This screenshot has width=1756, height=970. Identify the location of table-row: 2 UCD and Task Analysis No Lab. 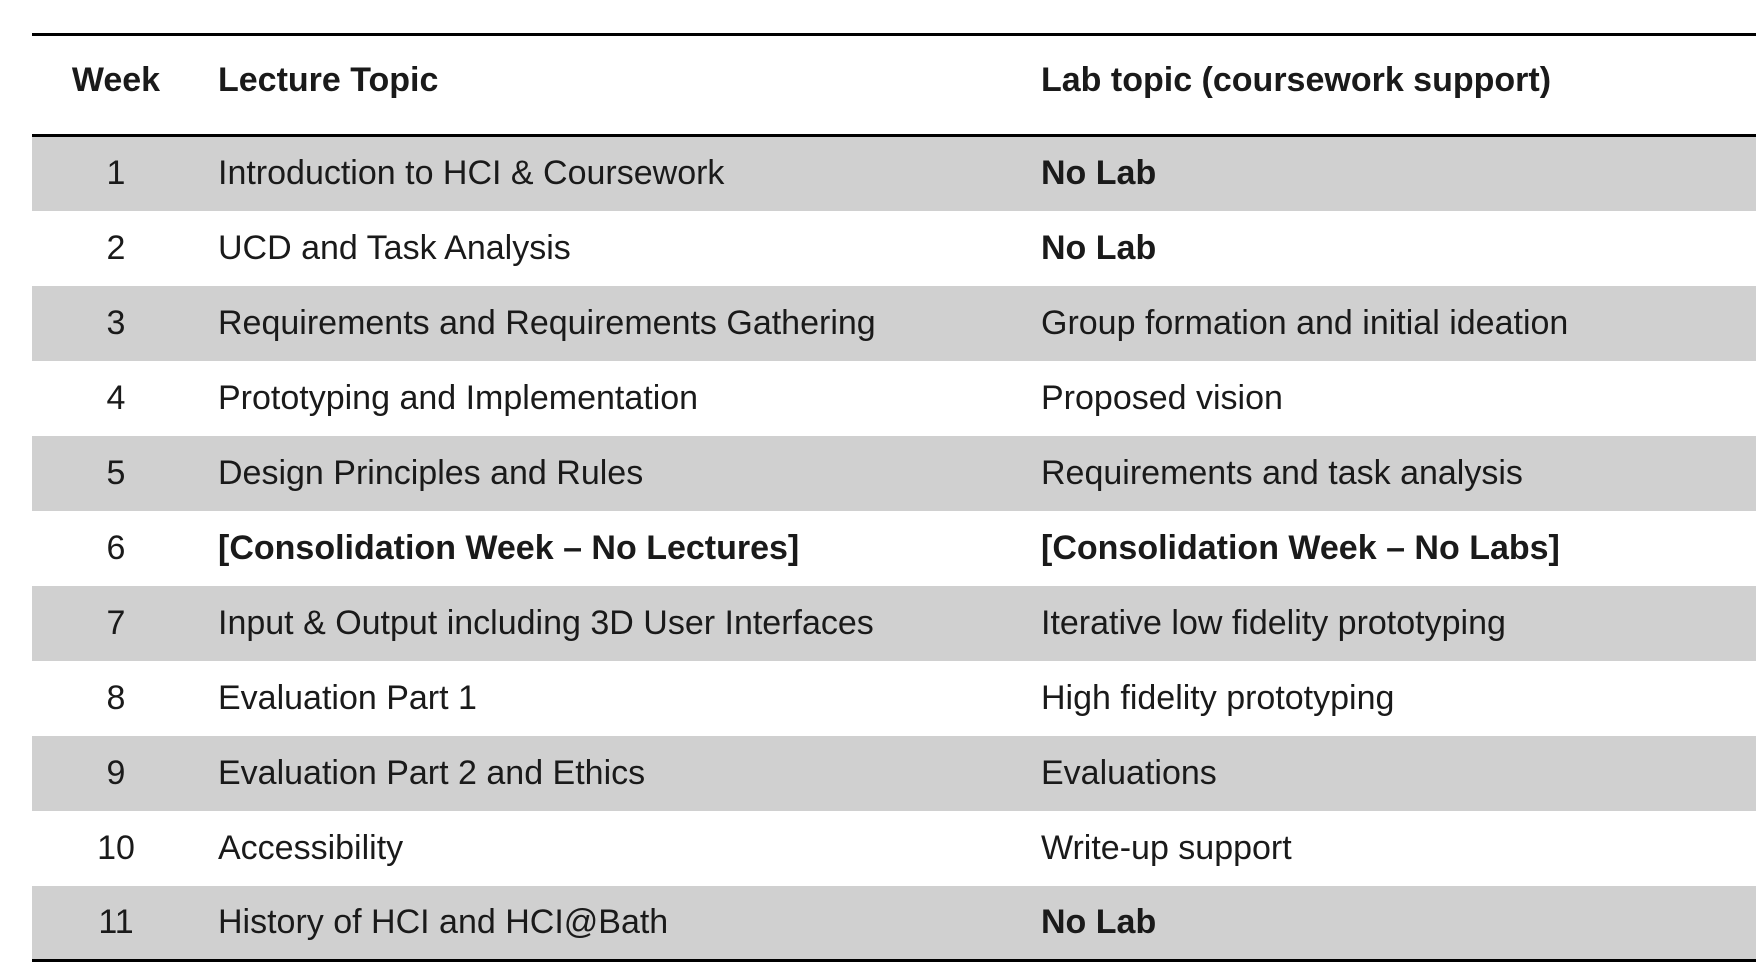
(894, 248).